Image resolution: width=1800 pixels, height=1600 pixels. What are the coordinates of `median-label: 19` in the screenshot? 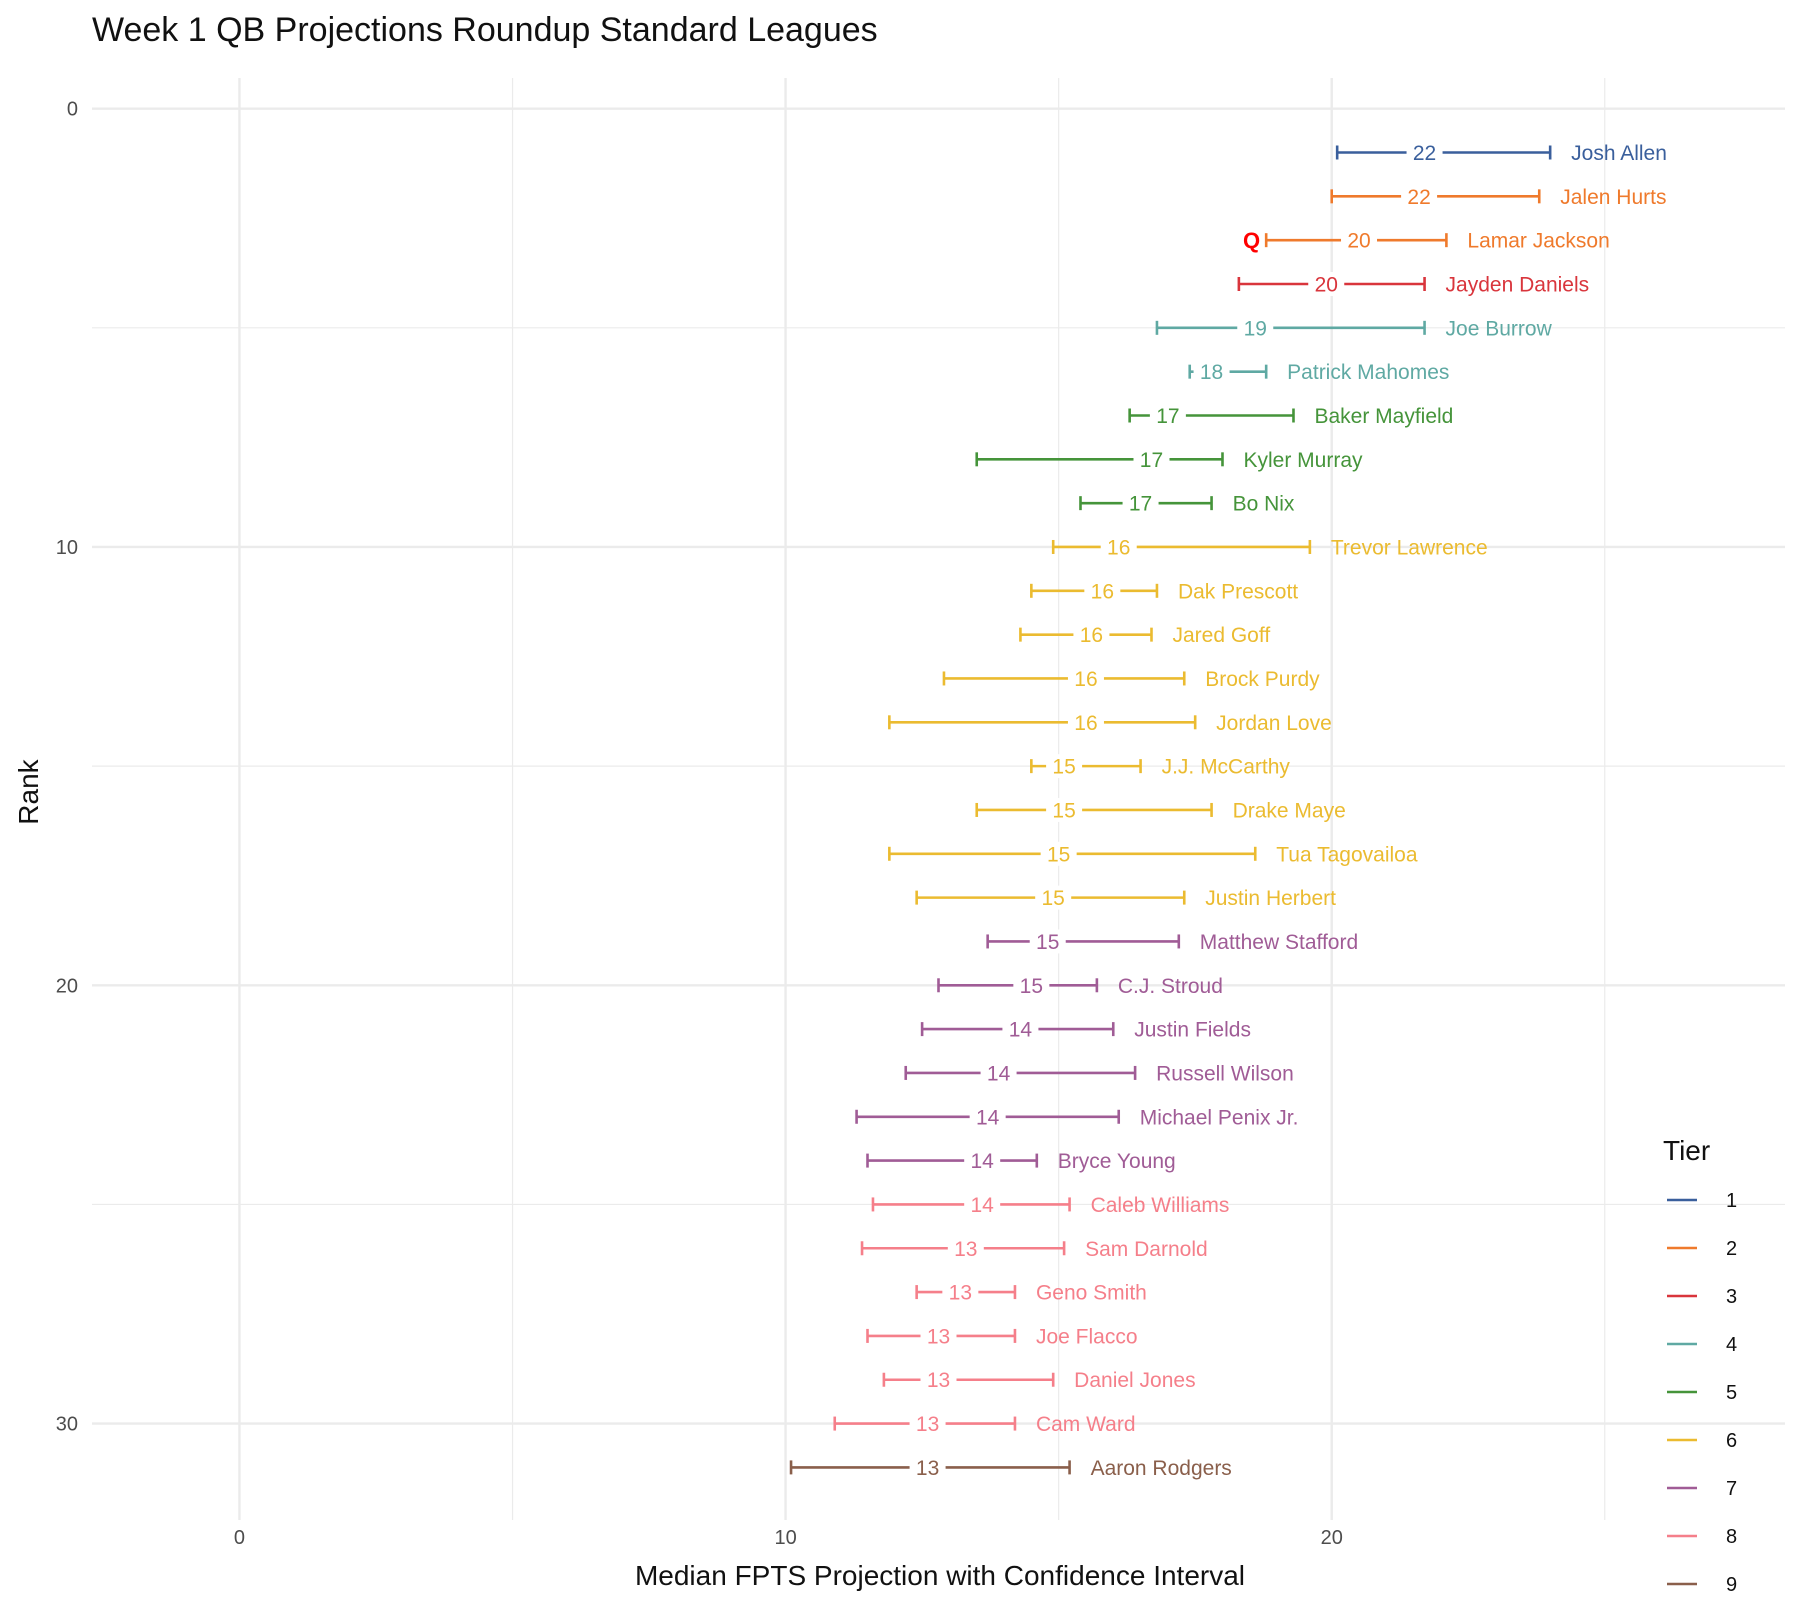 It's located at (1255, 328).